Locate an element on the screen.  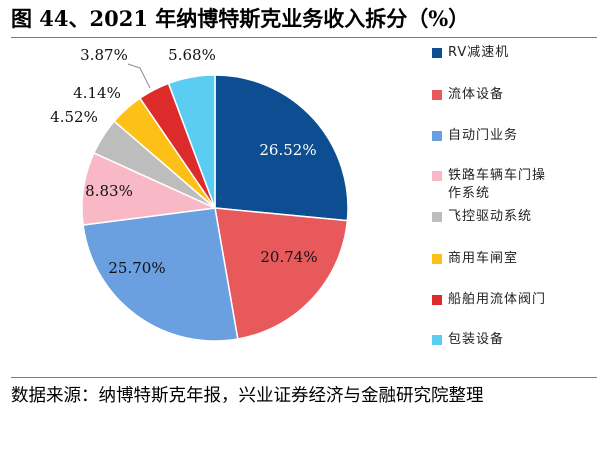
slice-value-label: 5.68% is located at coordinates (192, 55).